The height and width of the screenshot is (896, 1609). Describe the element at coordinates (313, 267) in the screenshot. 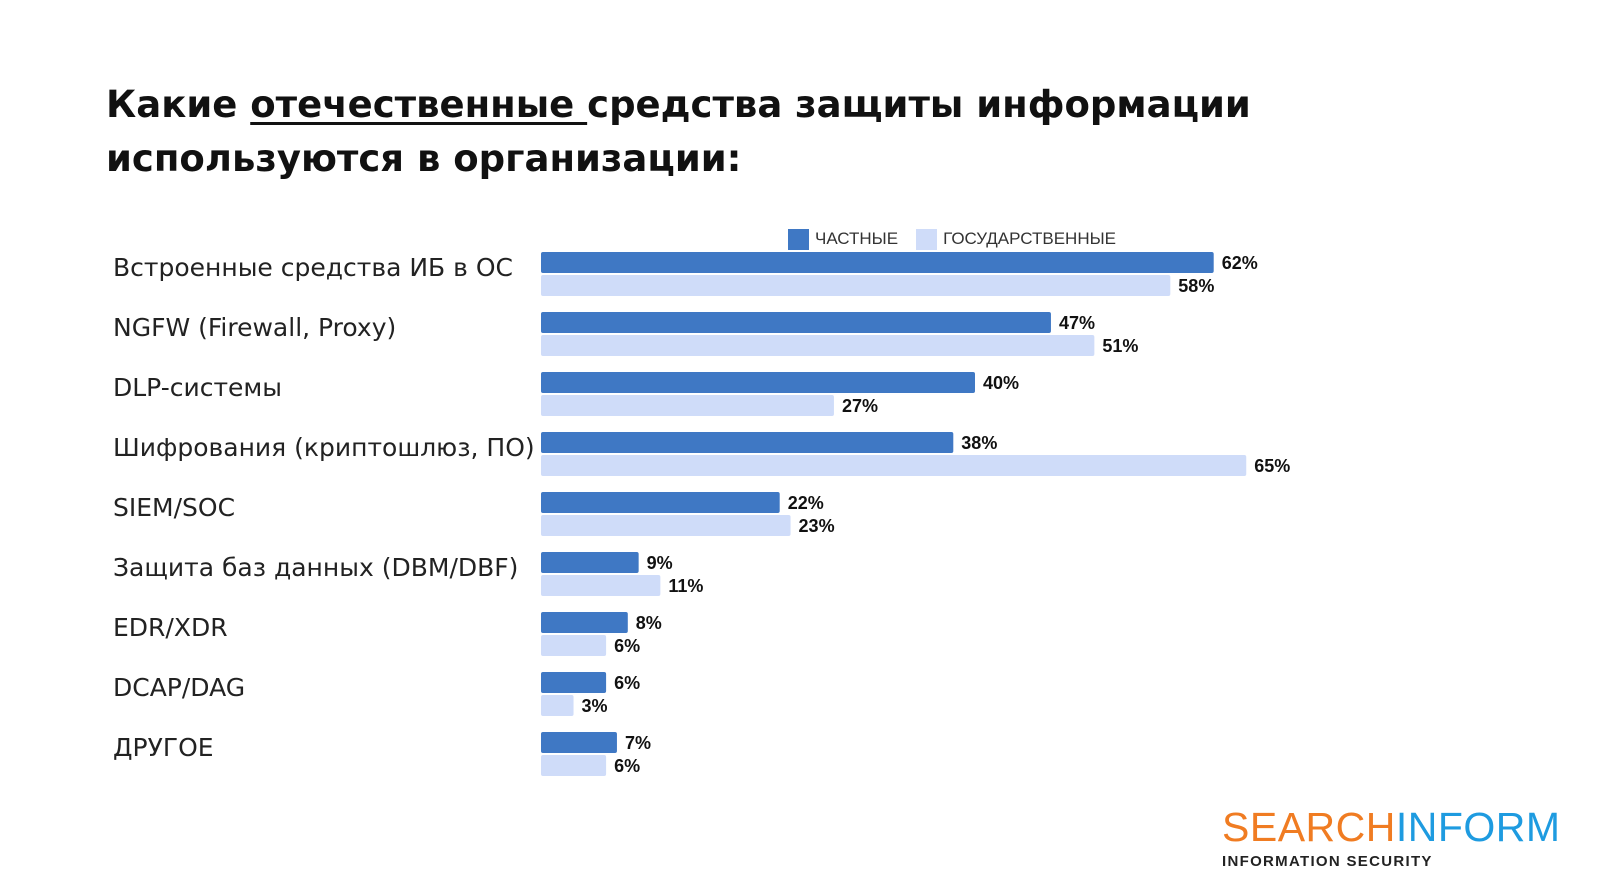

I see `category-label: Встроенные средства ИБ в ОС` at that location.